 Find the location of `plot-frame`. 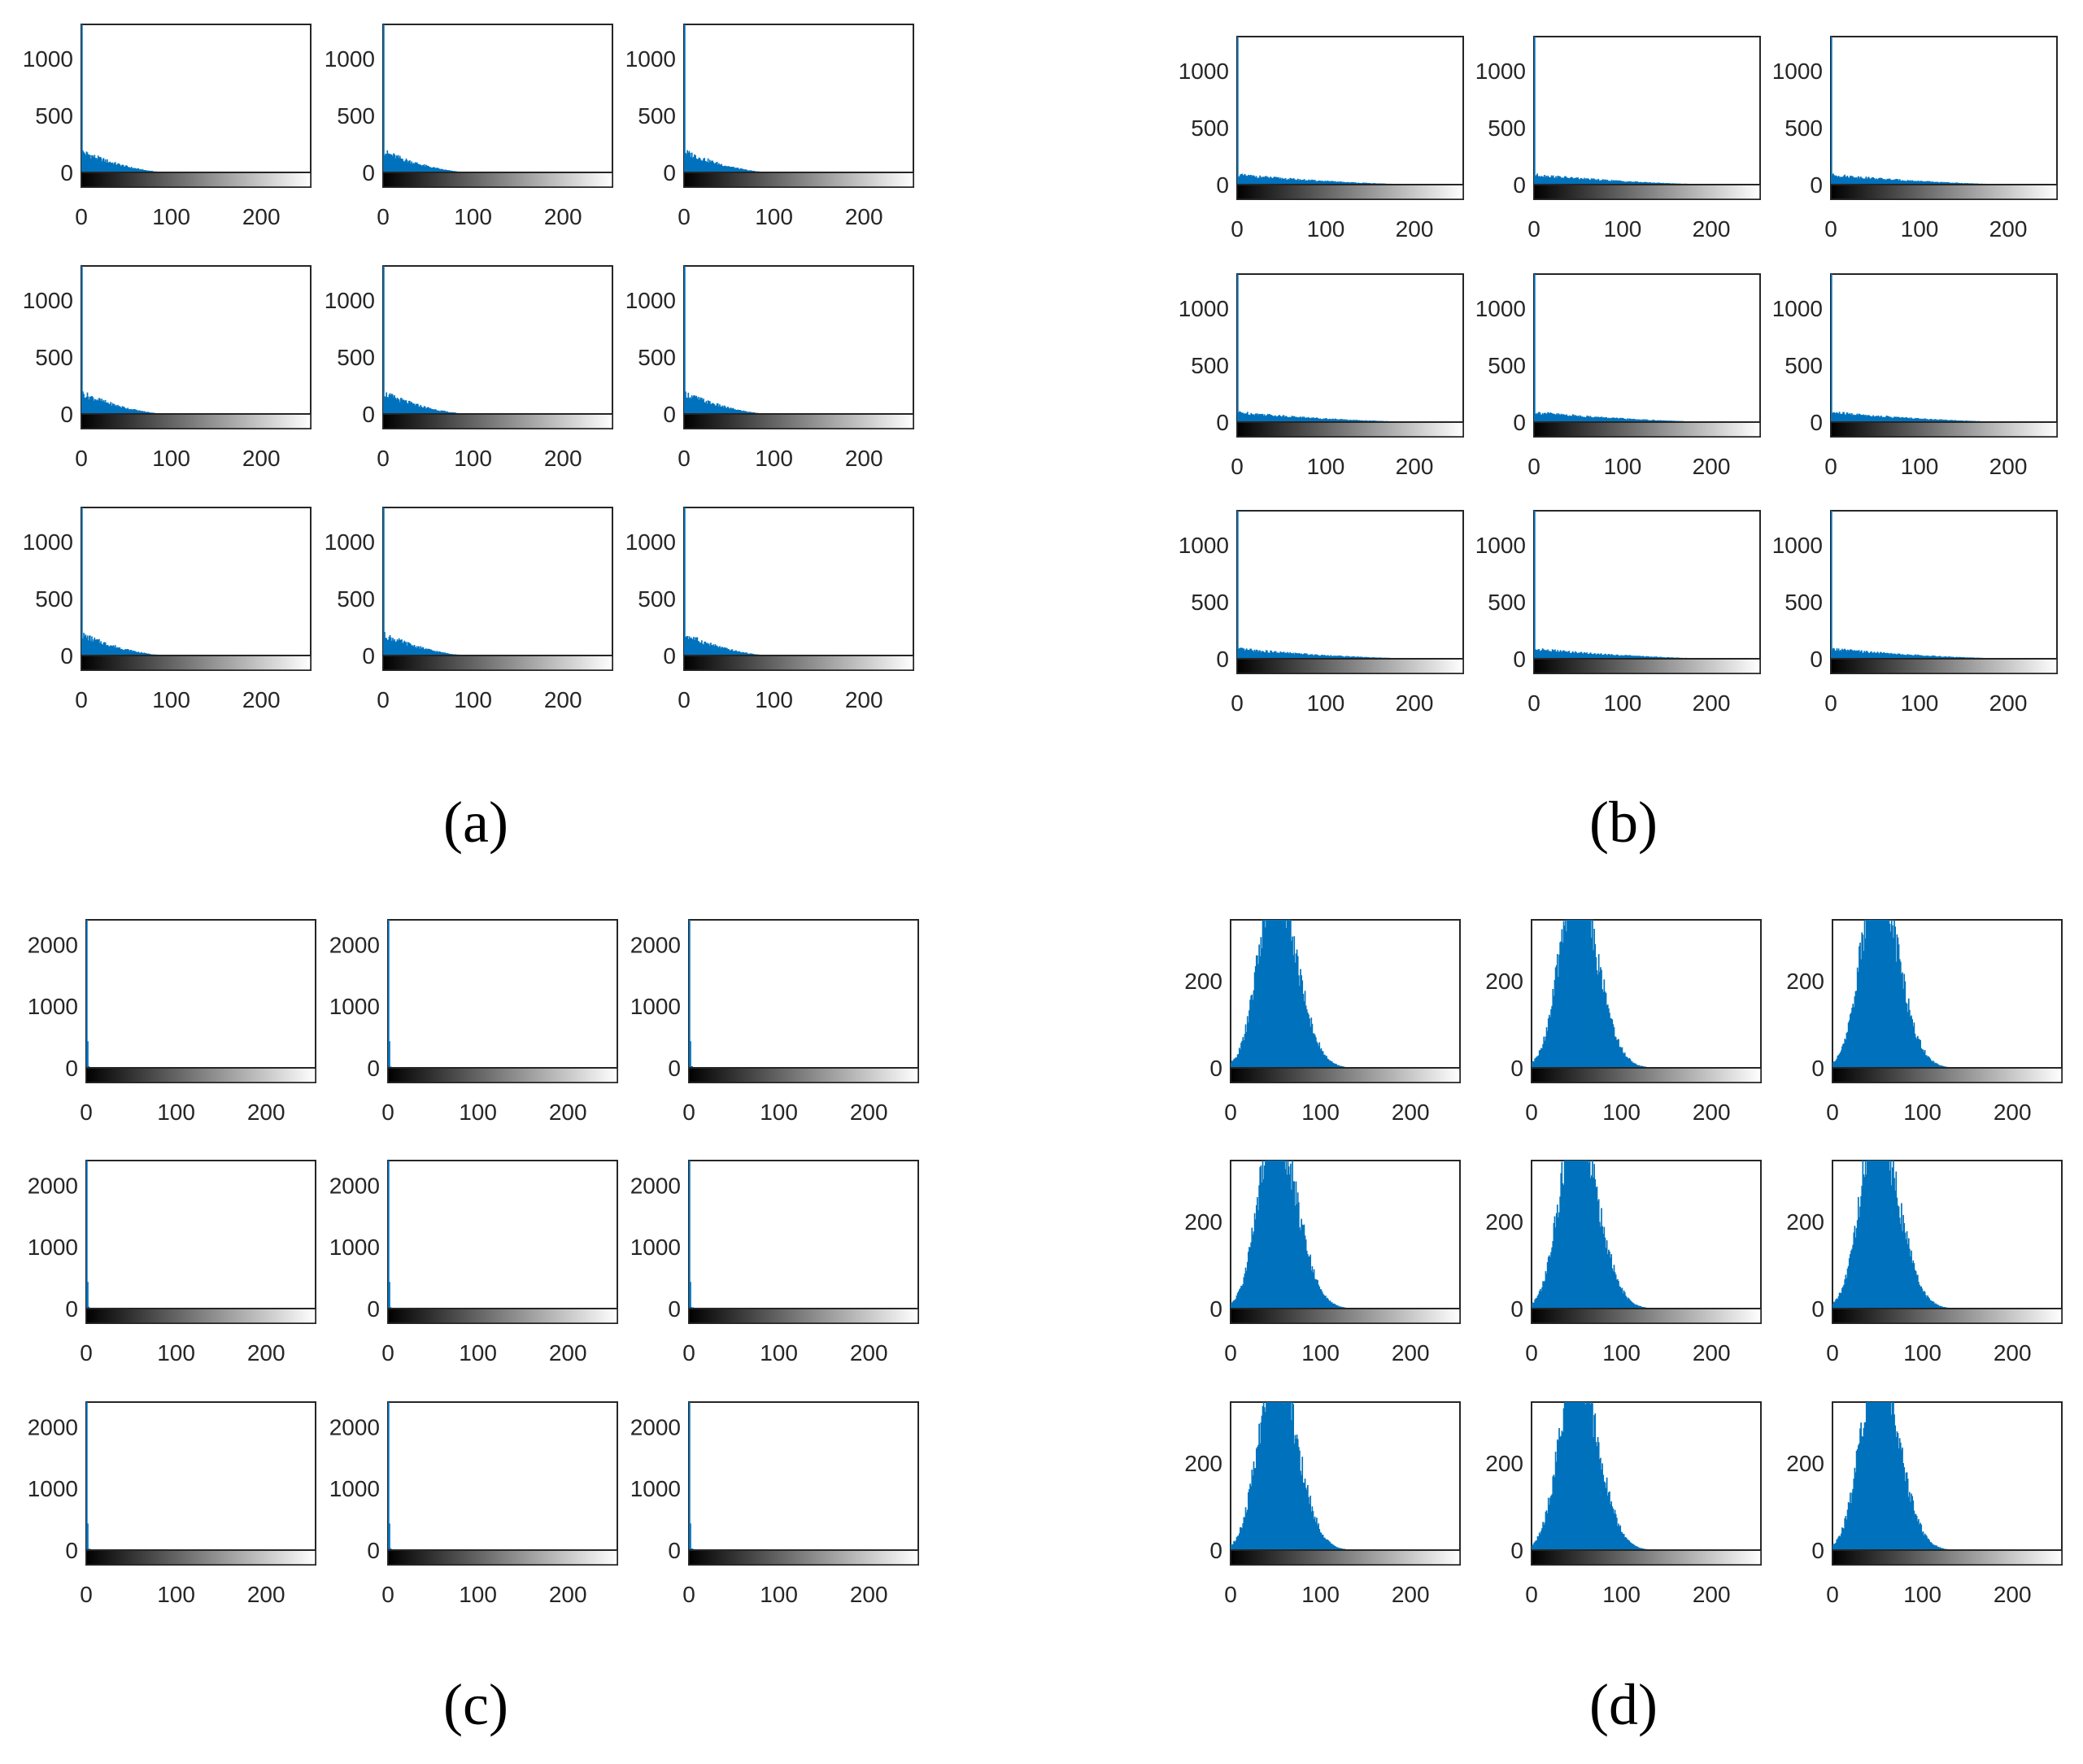

plot-frame is located at coordinates (798, 106).